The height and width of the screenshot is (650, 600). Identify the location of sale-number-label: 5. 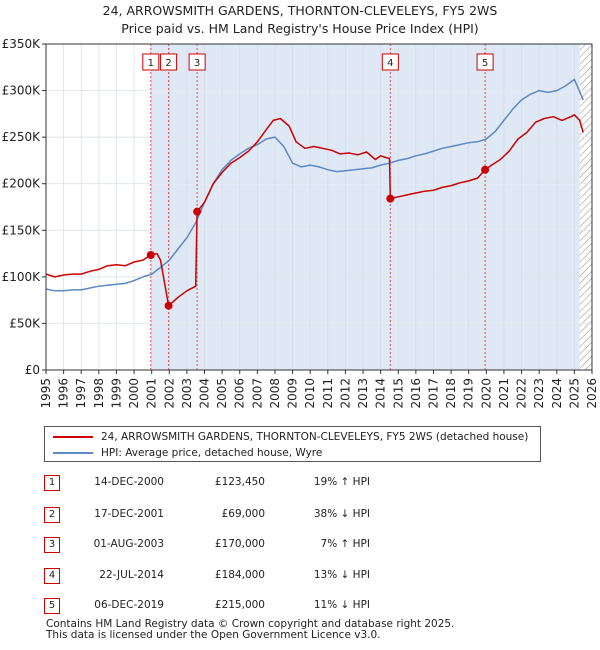
(485, 63).